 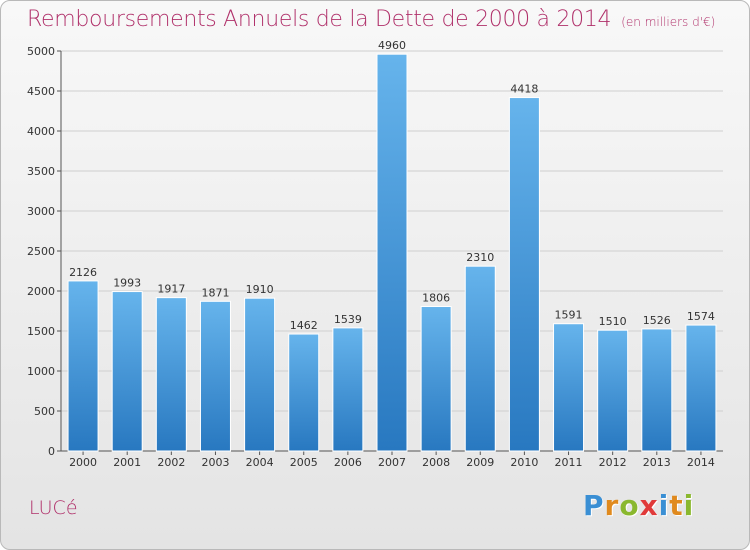 I want to click on logo-letter: r, so click(x=612, y=505).